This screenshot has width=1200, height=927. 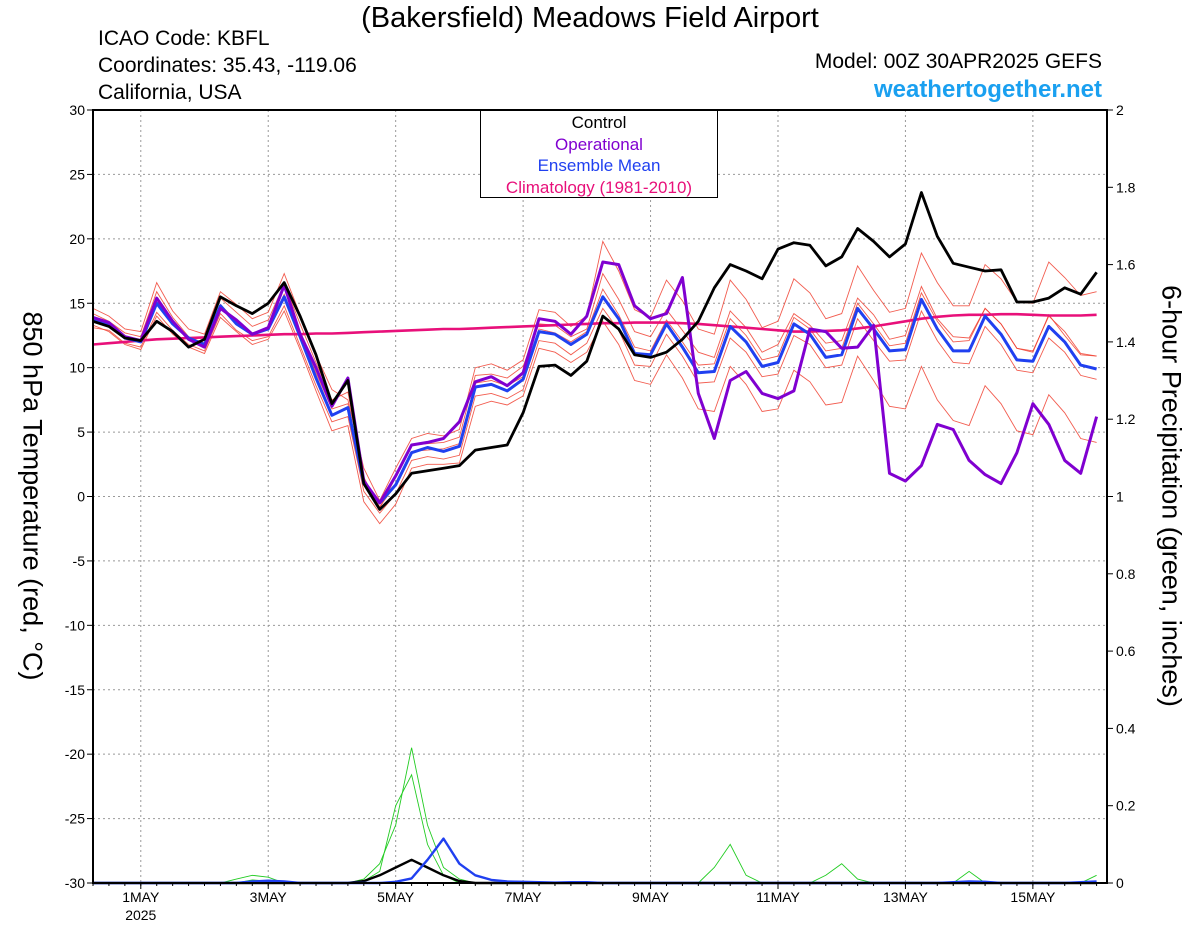 What do you see at coordinates (1120, 883) in the screenshot?
I see `y2-tick-label: 0` at bounding box center [1120, 883].